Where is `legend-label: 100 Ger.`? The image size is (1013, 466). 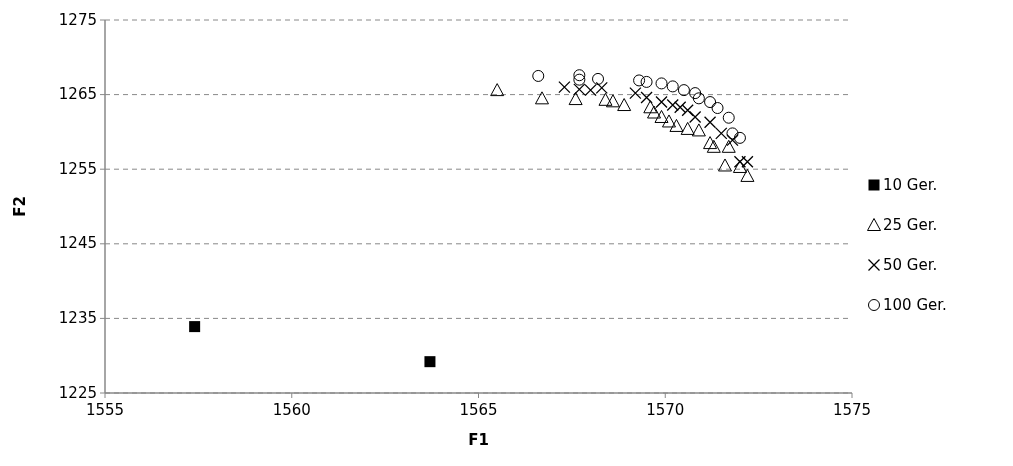 legend-label: 100 Ger. is located at coordinates (915, 304).